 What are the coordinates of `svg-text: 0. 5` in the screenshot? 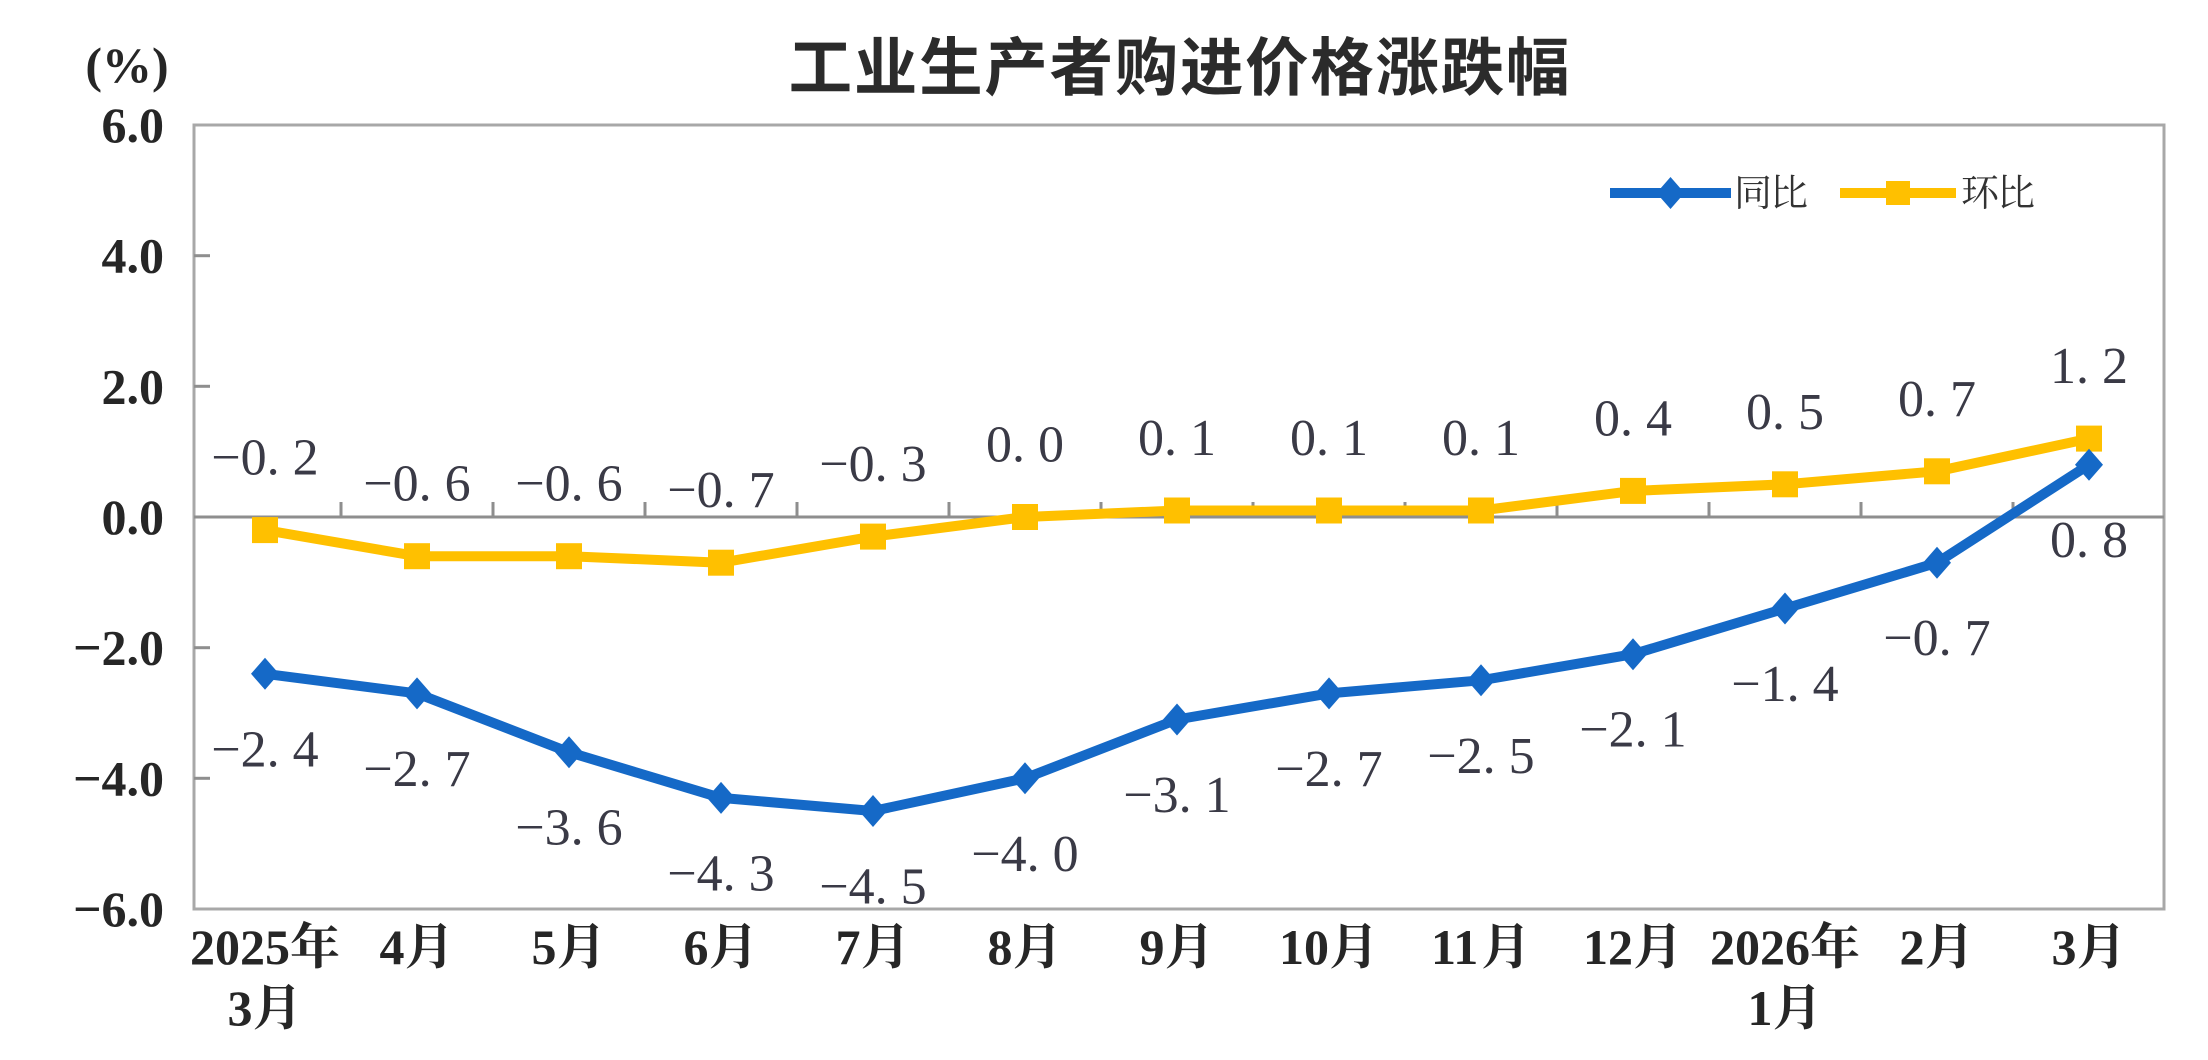 It's located at (1785, 412).